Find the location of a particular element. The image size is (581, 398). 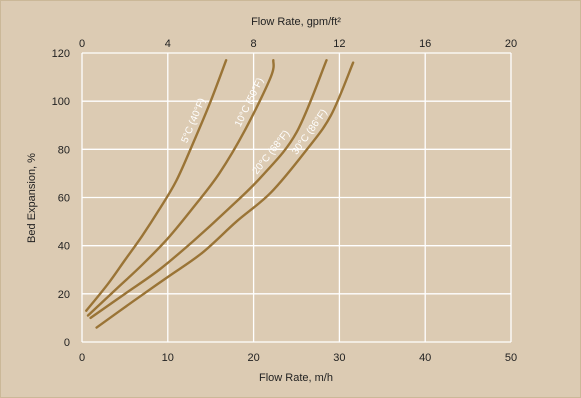

top-tick-label: 12 is located at coordinates (339, 44).